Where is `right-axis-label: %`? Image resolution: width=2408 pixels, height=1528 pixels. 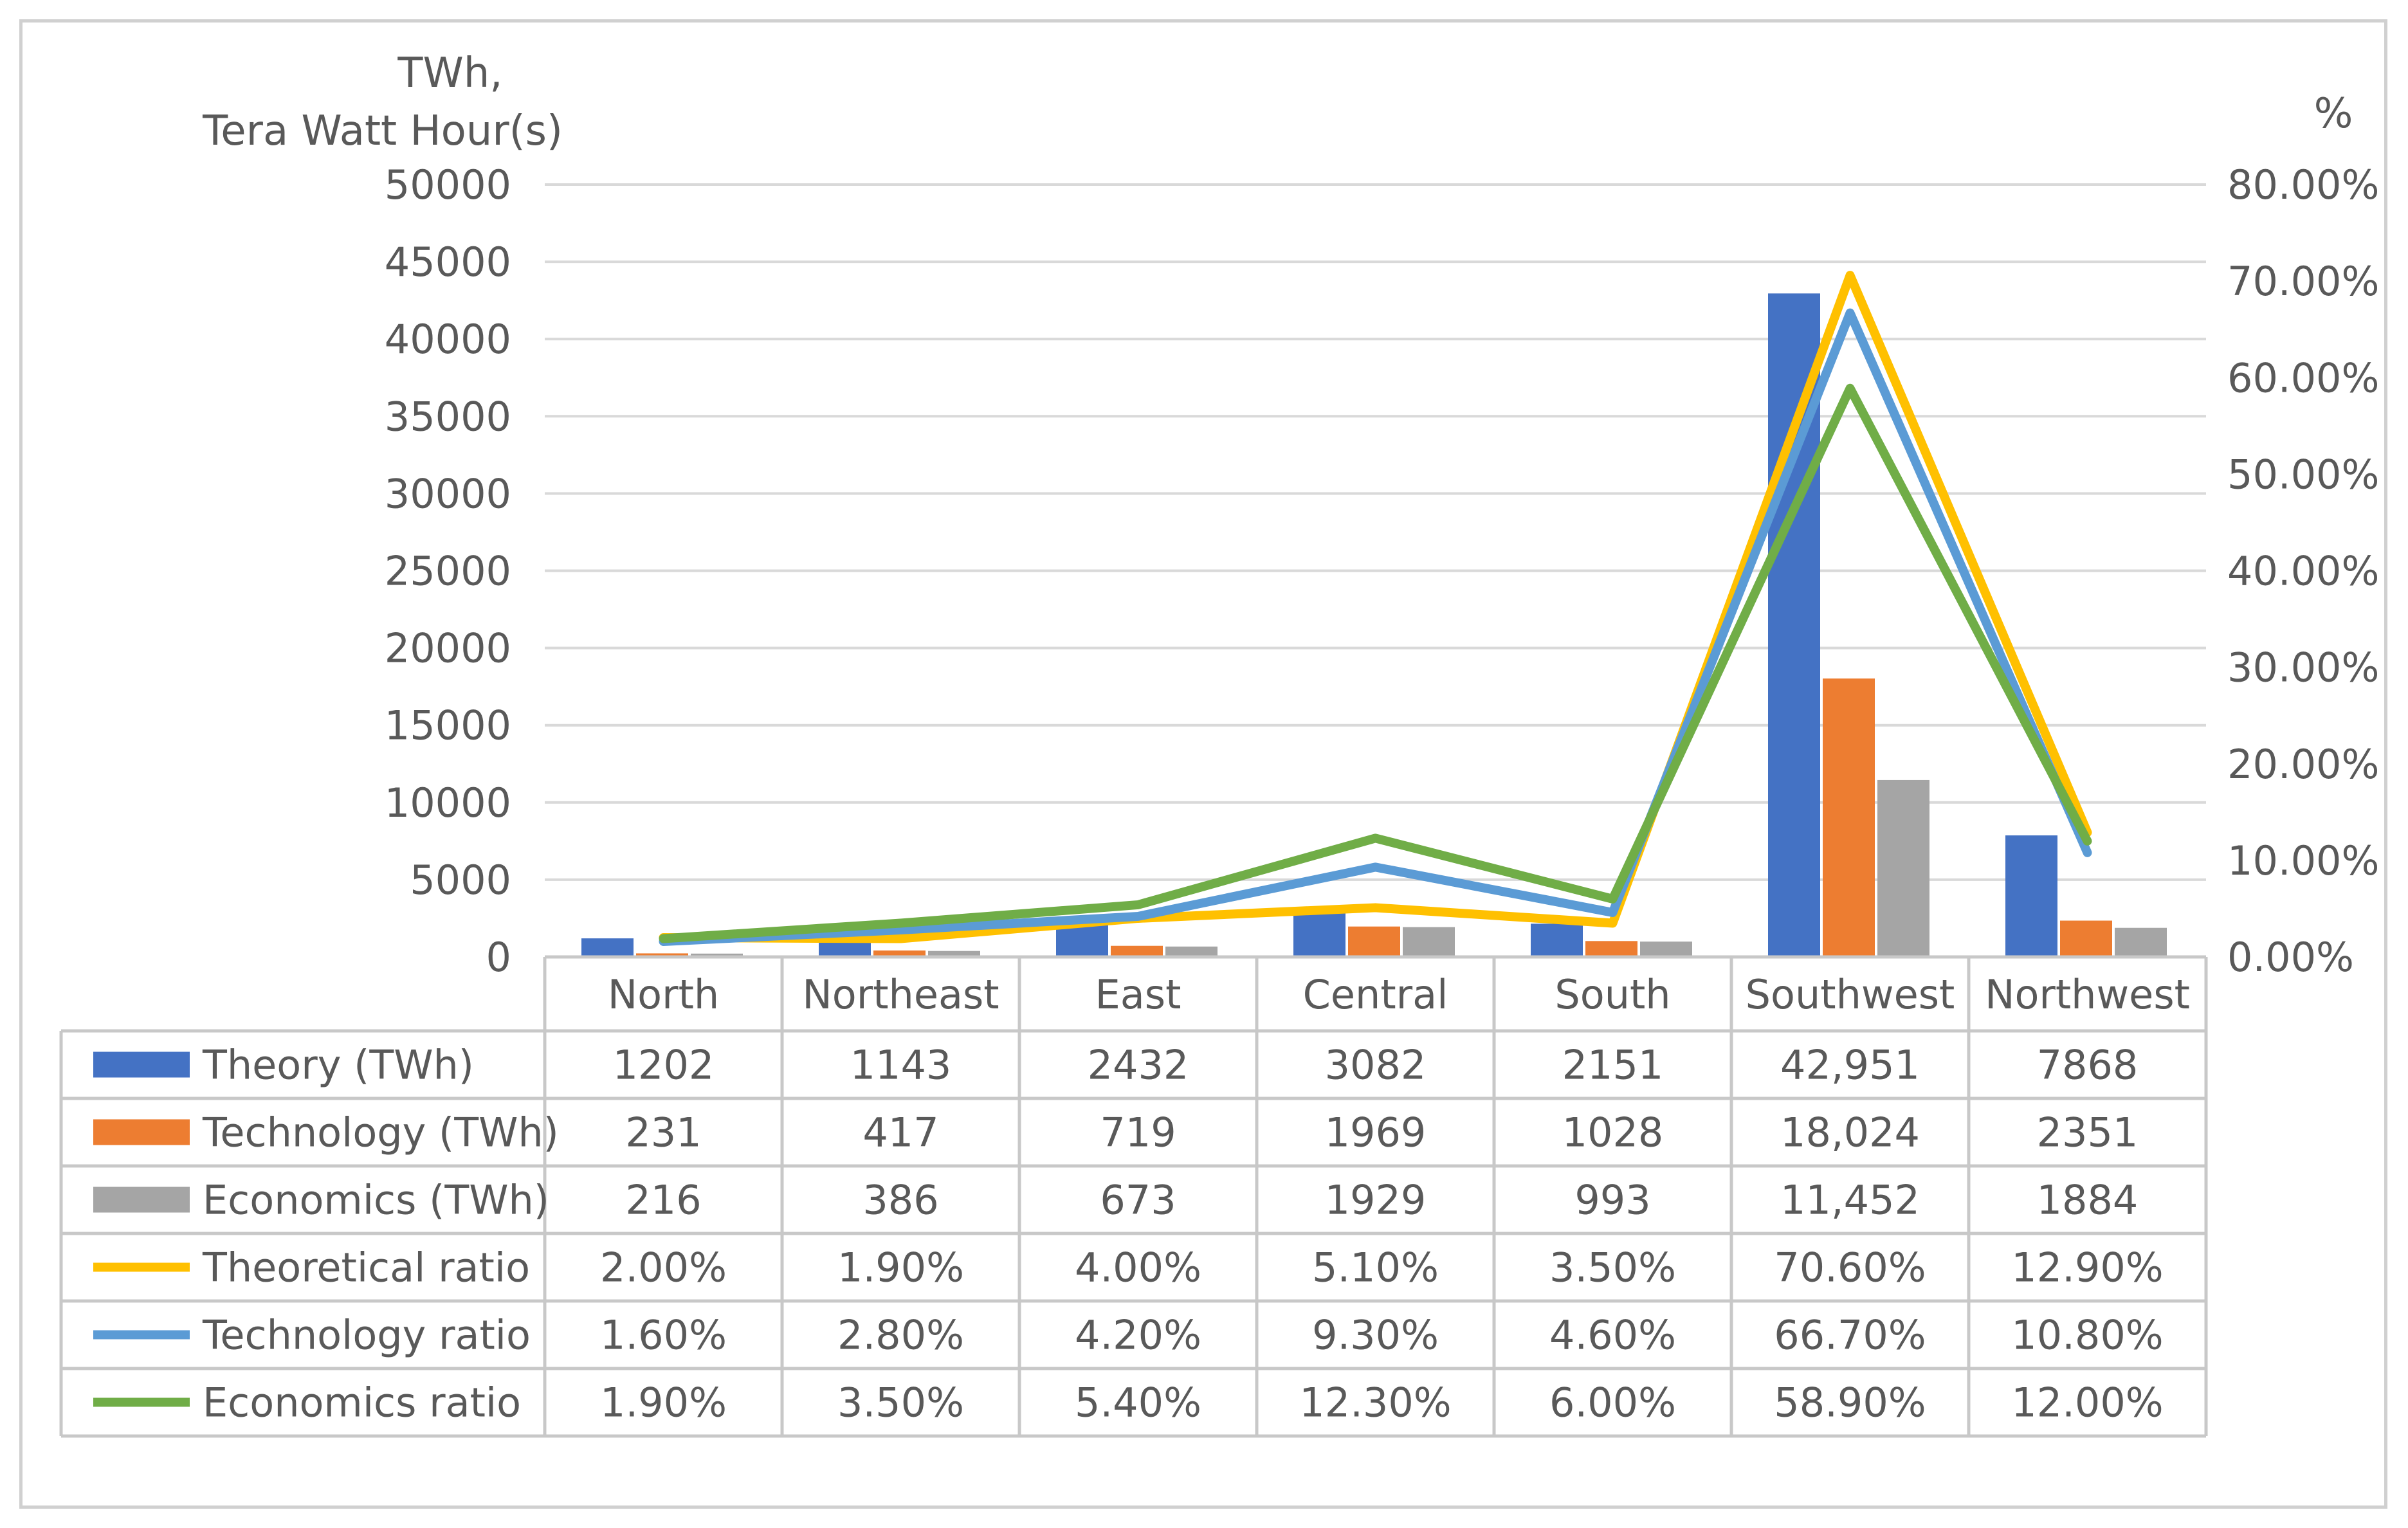 right-axis-label: % is located at coordinates (2333, 114).